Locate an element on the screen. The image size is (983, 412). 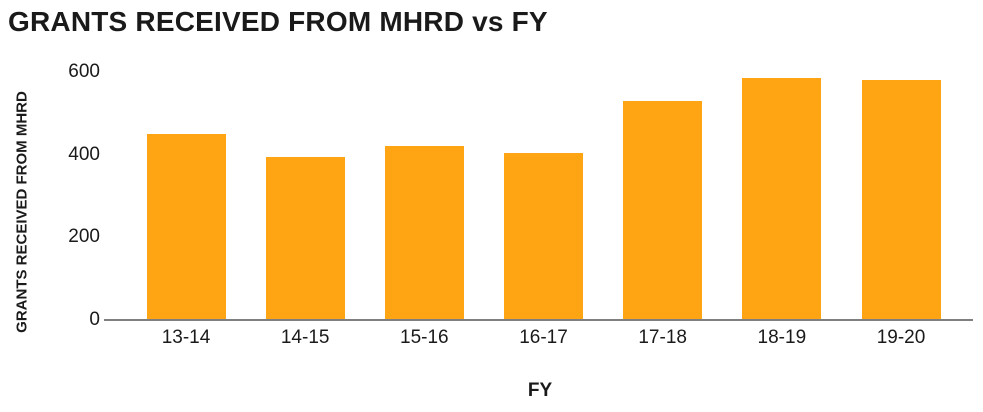
y-tick-label: 0 is located at coordinates (94, 319).